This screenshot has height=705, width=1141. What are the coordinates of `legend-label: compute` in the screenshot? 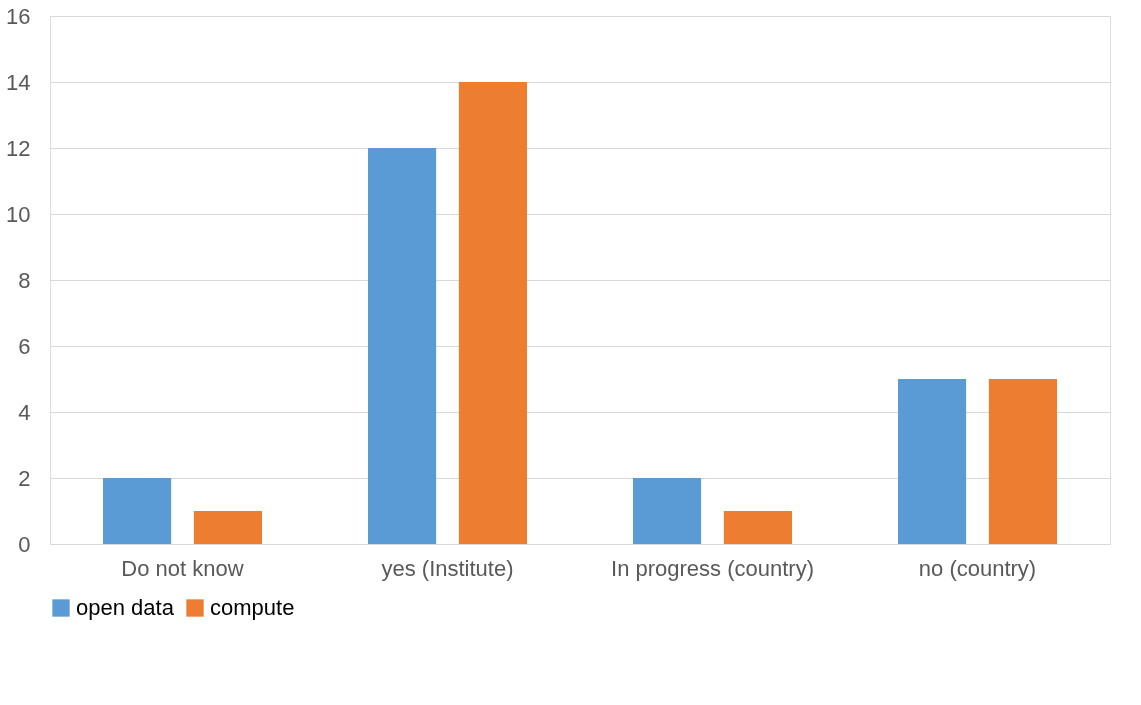 It's located at (252, 607).